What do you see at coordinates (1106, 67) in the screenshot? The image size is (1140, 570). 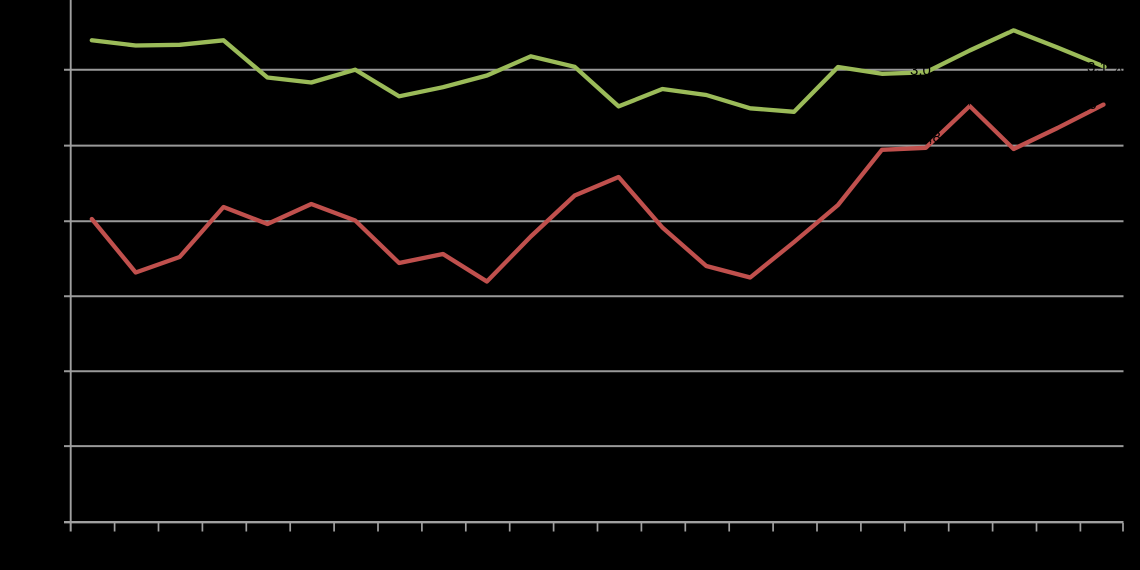 I see `svg-text: 3,1 %` at bounding box center [1106, 67].